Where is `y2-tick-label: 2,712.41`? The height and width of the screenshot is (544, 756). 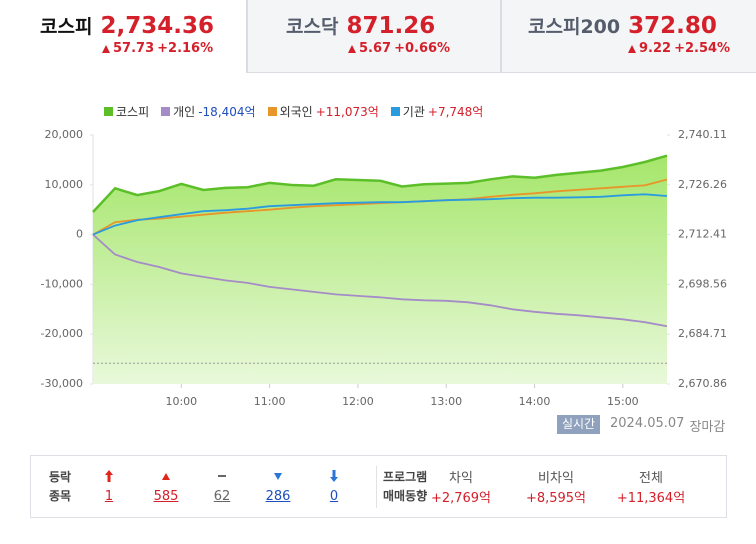 y2-tick-label: 2,712.41 is located at coordinates (702, 234).